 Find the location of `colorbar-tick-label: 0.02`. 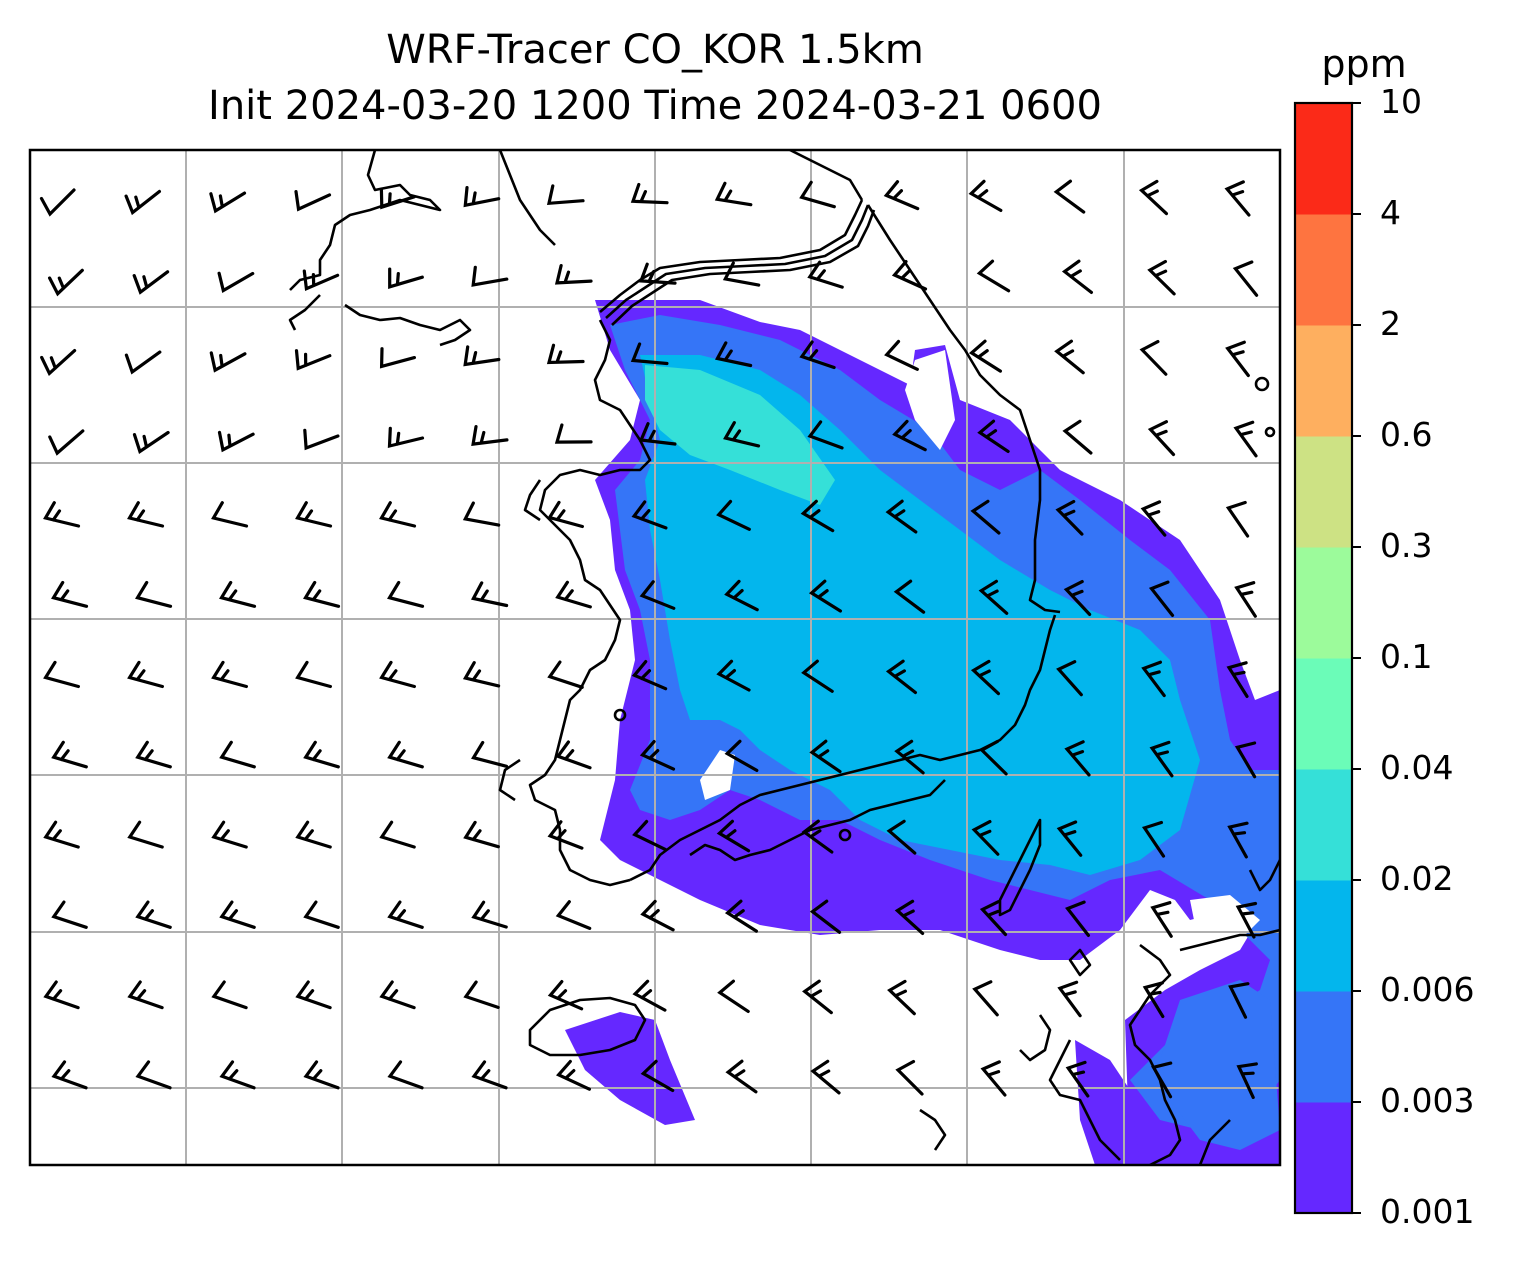

colorbar-tick-label: 0.02 is located at coordinates (1417, 878).